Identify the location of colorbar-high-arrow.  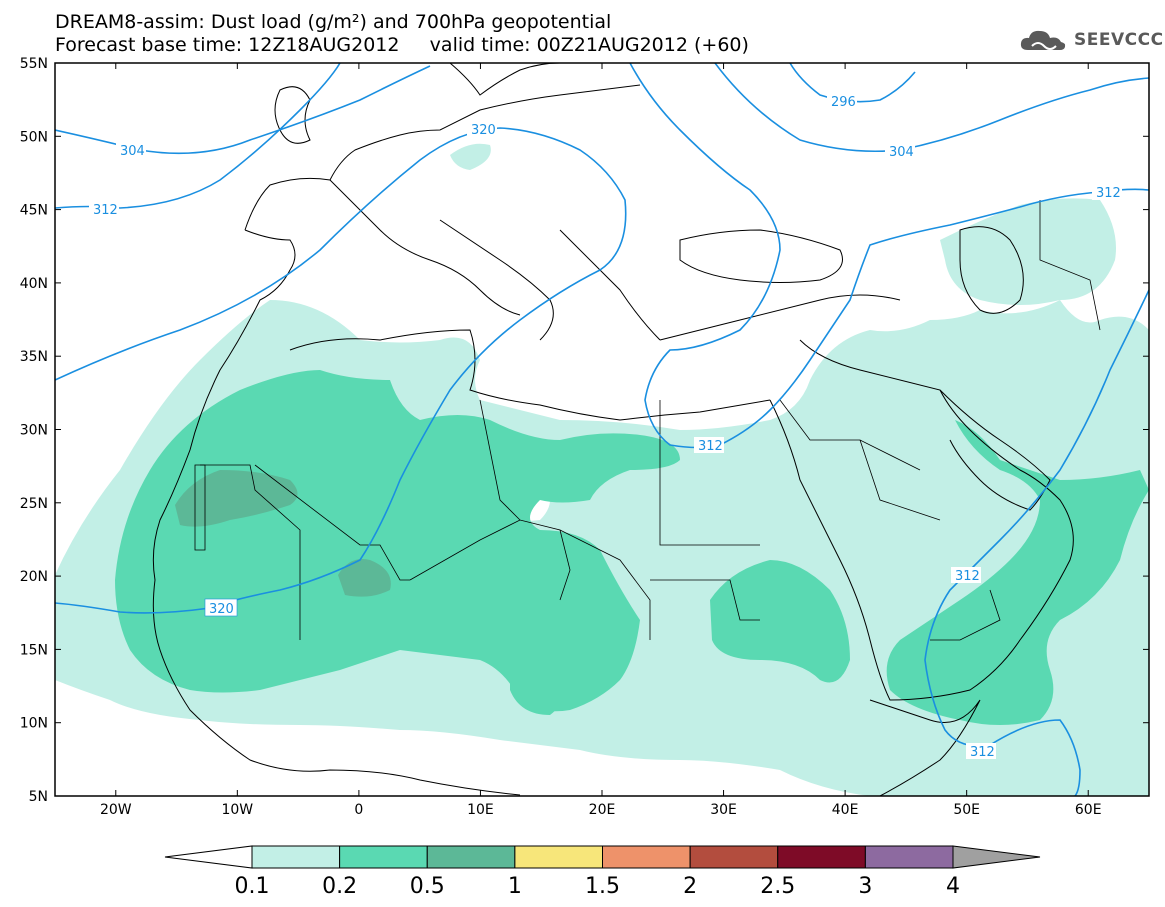
(996, 857).